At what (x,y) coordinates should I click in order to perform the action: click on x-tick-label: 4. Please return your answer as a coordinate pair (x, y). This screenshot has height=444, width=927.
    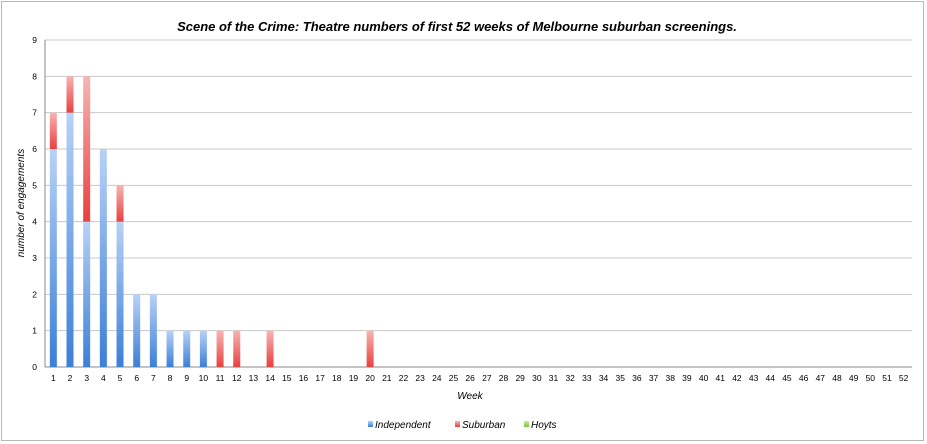
    Looking at the image, I should click on (103, 378).